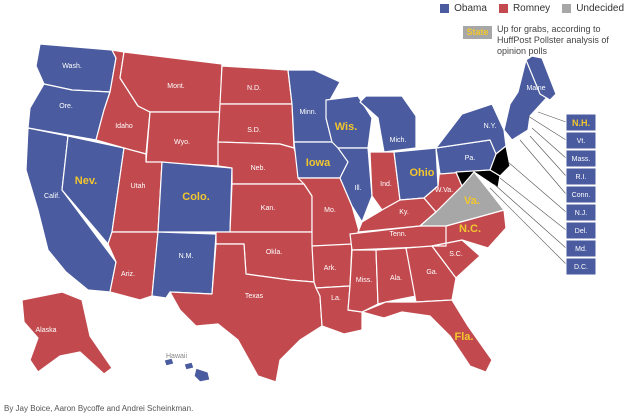  Describe the element at coordinates (124, 126) in the screenshot. I see `label-id: Idaho` at that location.